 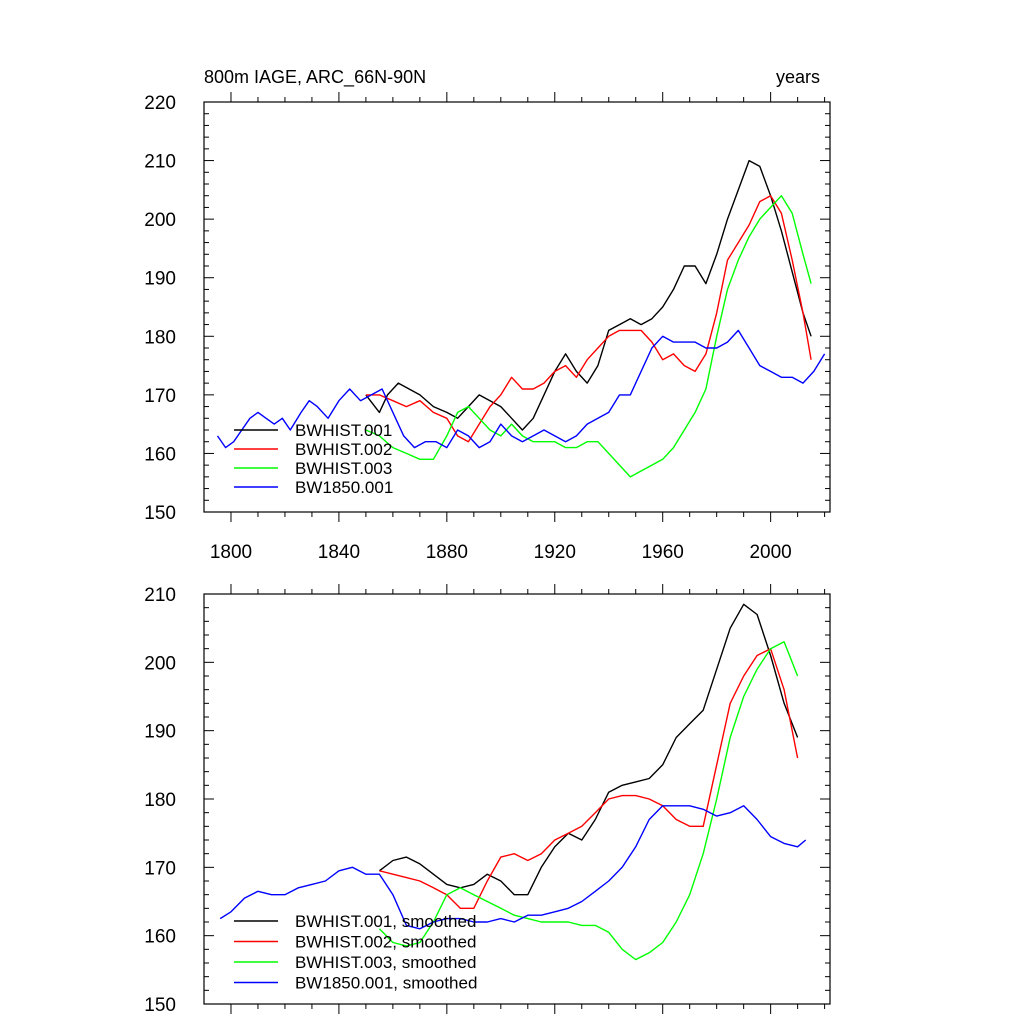 I want to click on top-legend-label-1: BWHIST.001, so click(x=343, y=430).